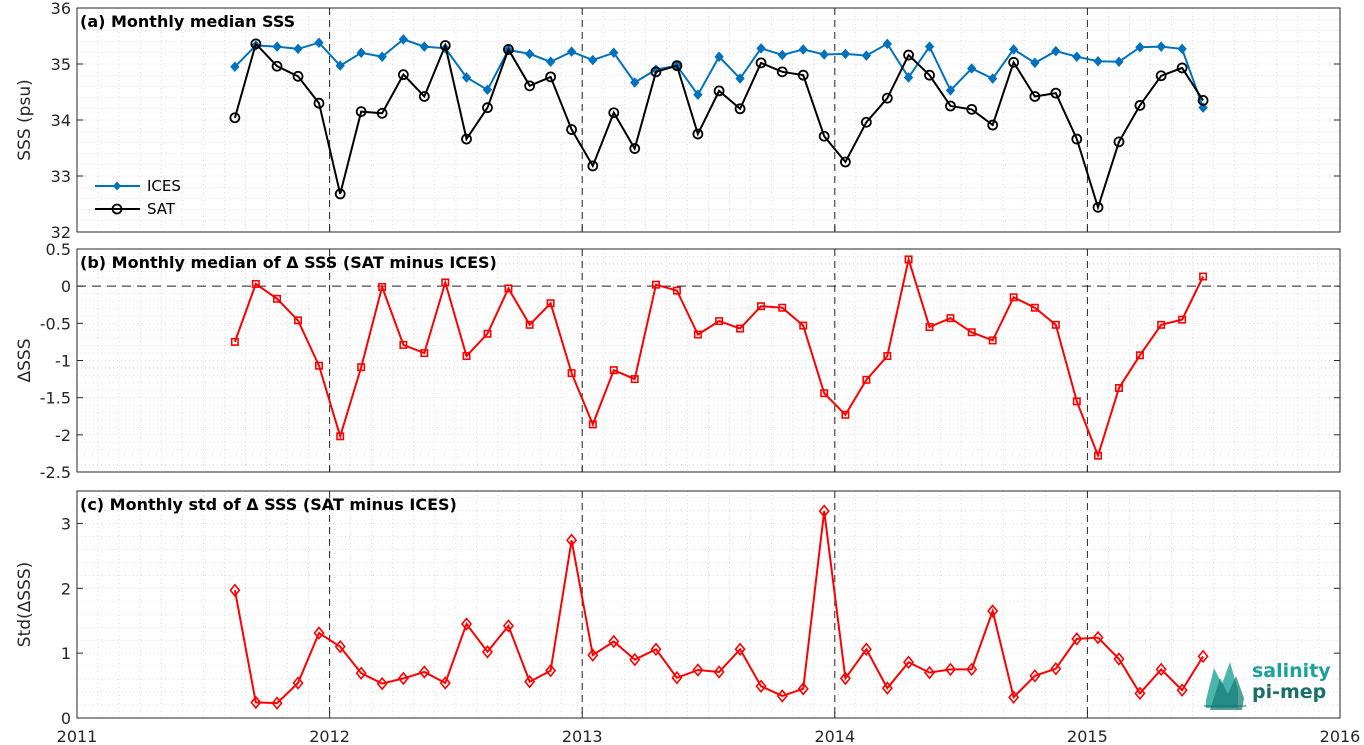  Describe the element at coordinates (1340, 736) in the screenshot. I see `x-tick-label: 2016` at that location.